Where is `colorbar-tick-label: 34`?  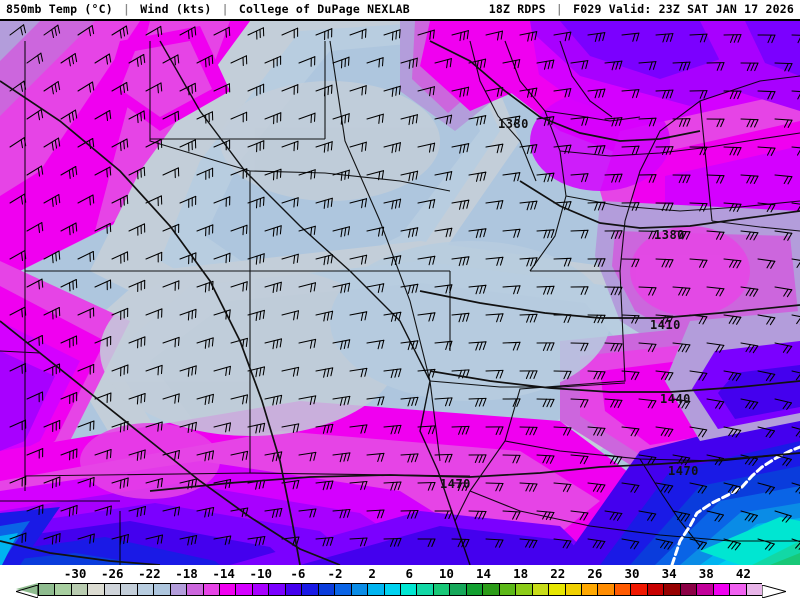 colorbar-tick-label: 34 is located at coordinates (669, 573).